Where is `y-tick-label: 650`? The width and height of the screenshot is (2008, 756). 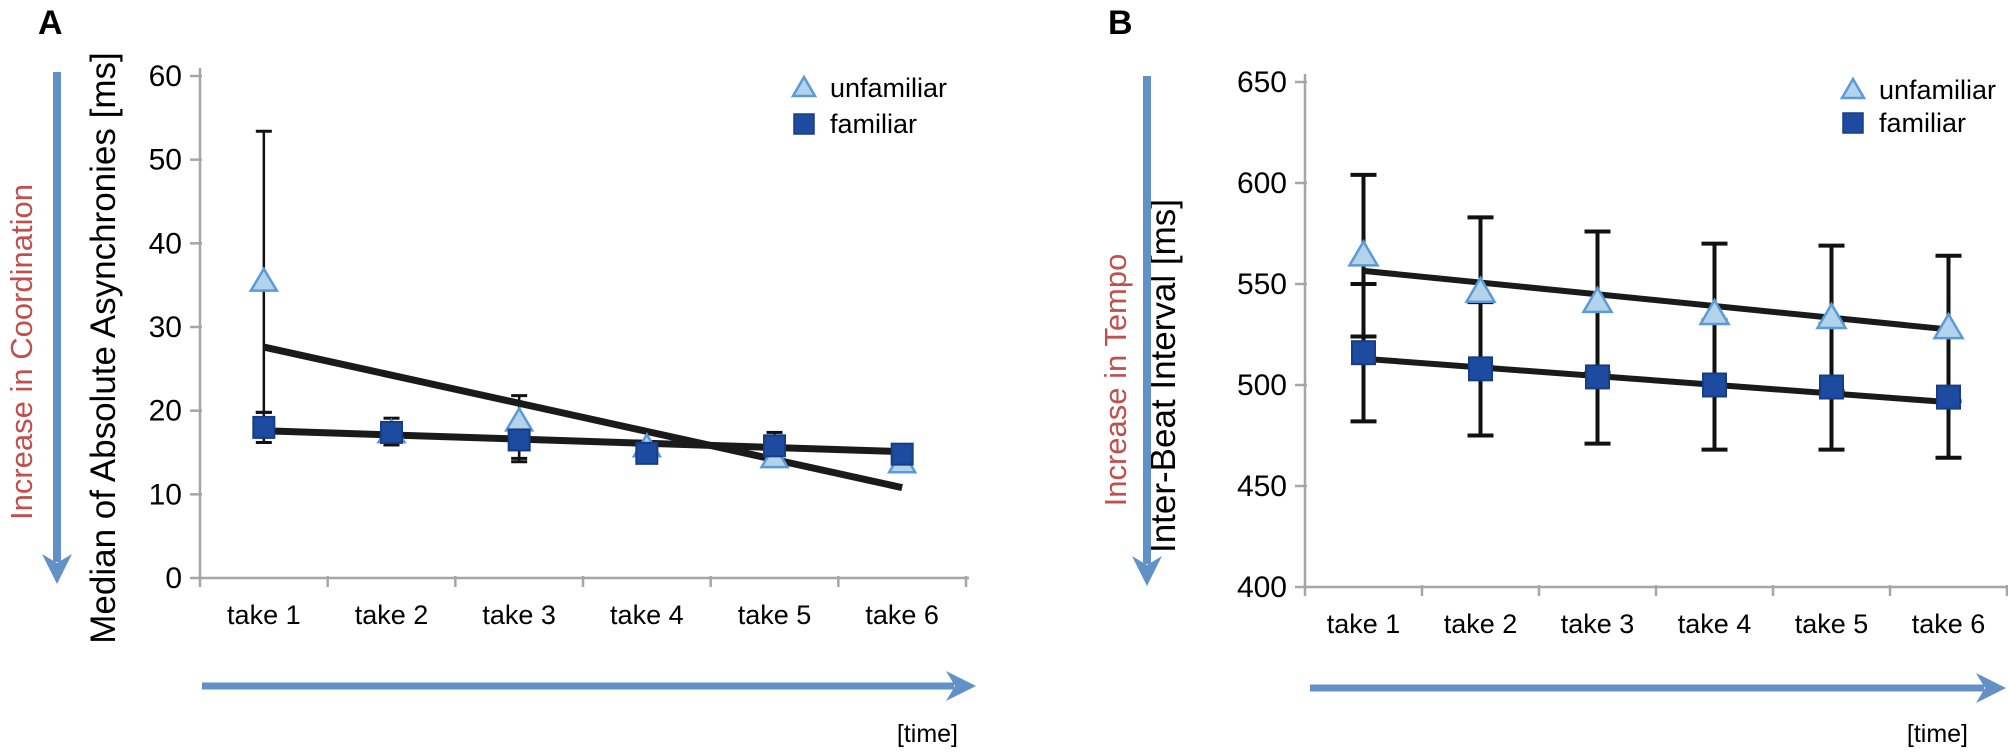
y-tick-label: 650 is located at coordinates (1262, 82).